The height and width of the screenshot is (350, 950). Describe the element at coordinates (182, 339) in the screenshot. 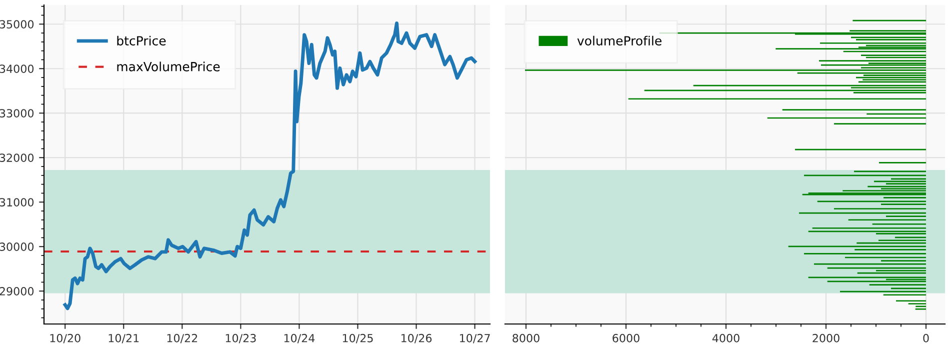

I see `x-tick-label: 10/22` at that location.